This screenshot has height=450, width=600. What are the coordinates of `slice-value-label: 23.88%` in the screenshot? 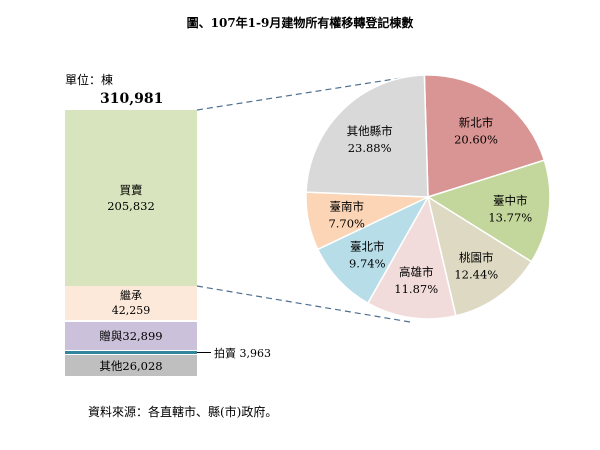 It's located at (370, 148).